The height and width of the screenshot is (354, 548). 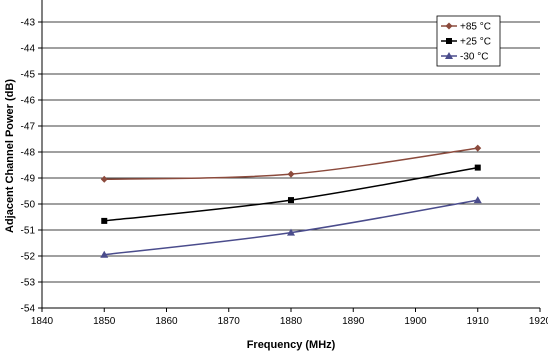 I want to click on y-tick-label: -44, so click(x=28, y=49).